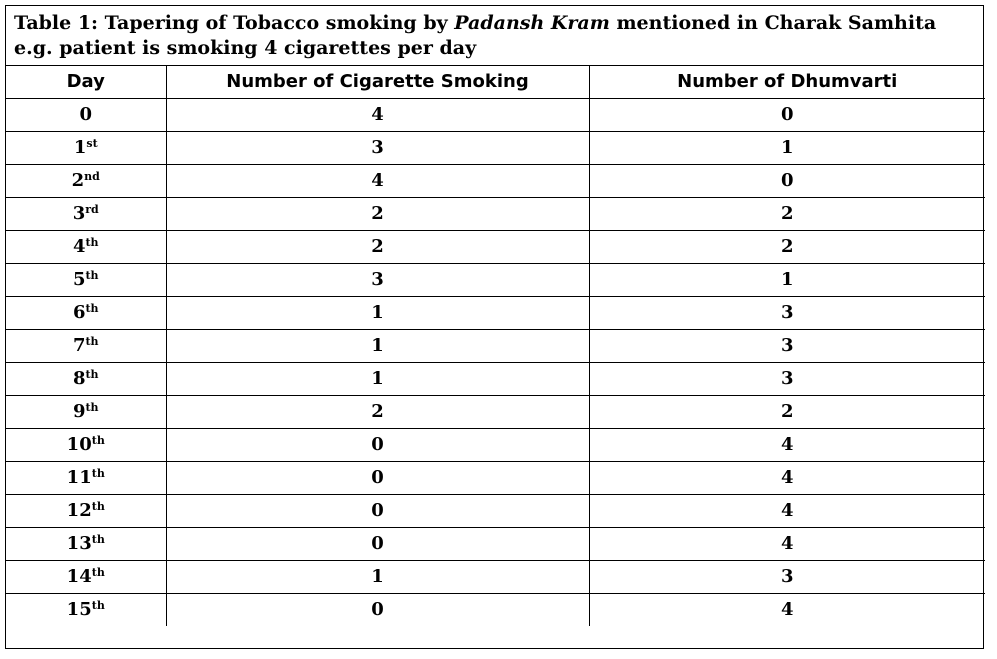  I want to click on table-row: 1st 3 1, so click(495, 148).